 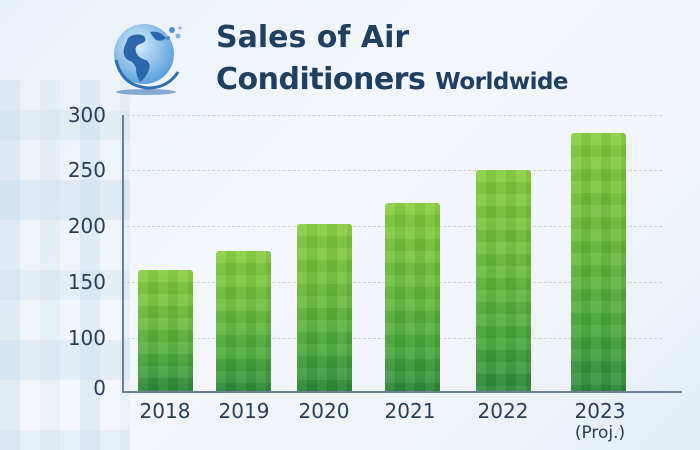 I want to click on chart-title-main: Conditioners, so click(x=321, y=79).